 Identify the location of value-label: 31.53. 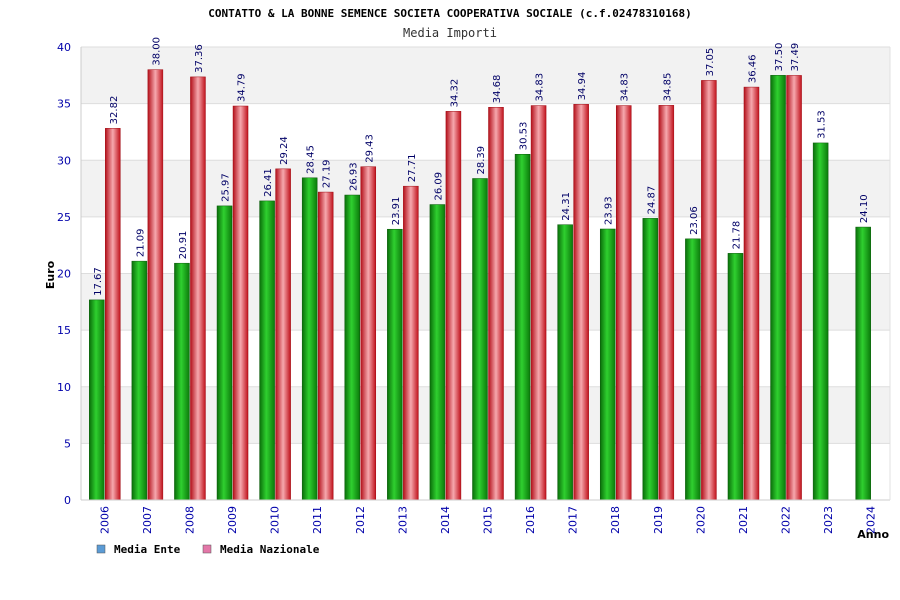
(822, 124).